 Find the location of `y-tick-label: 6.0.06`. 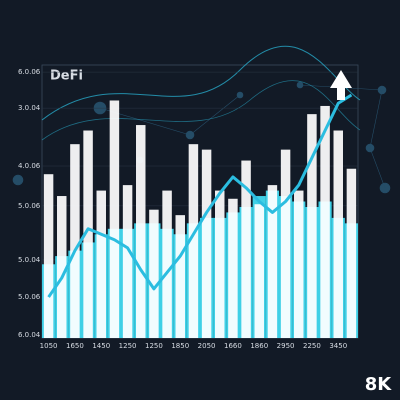

y-tick-label: 6.0.06 is located at coordinates (29, 72).